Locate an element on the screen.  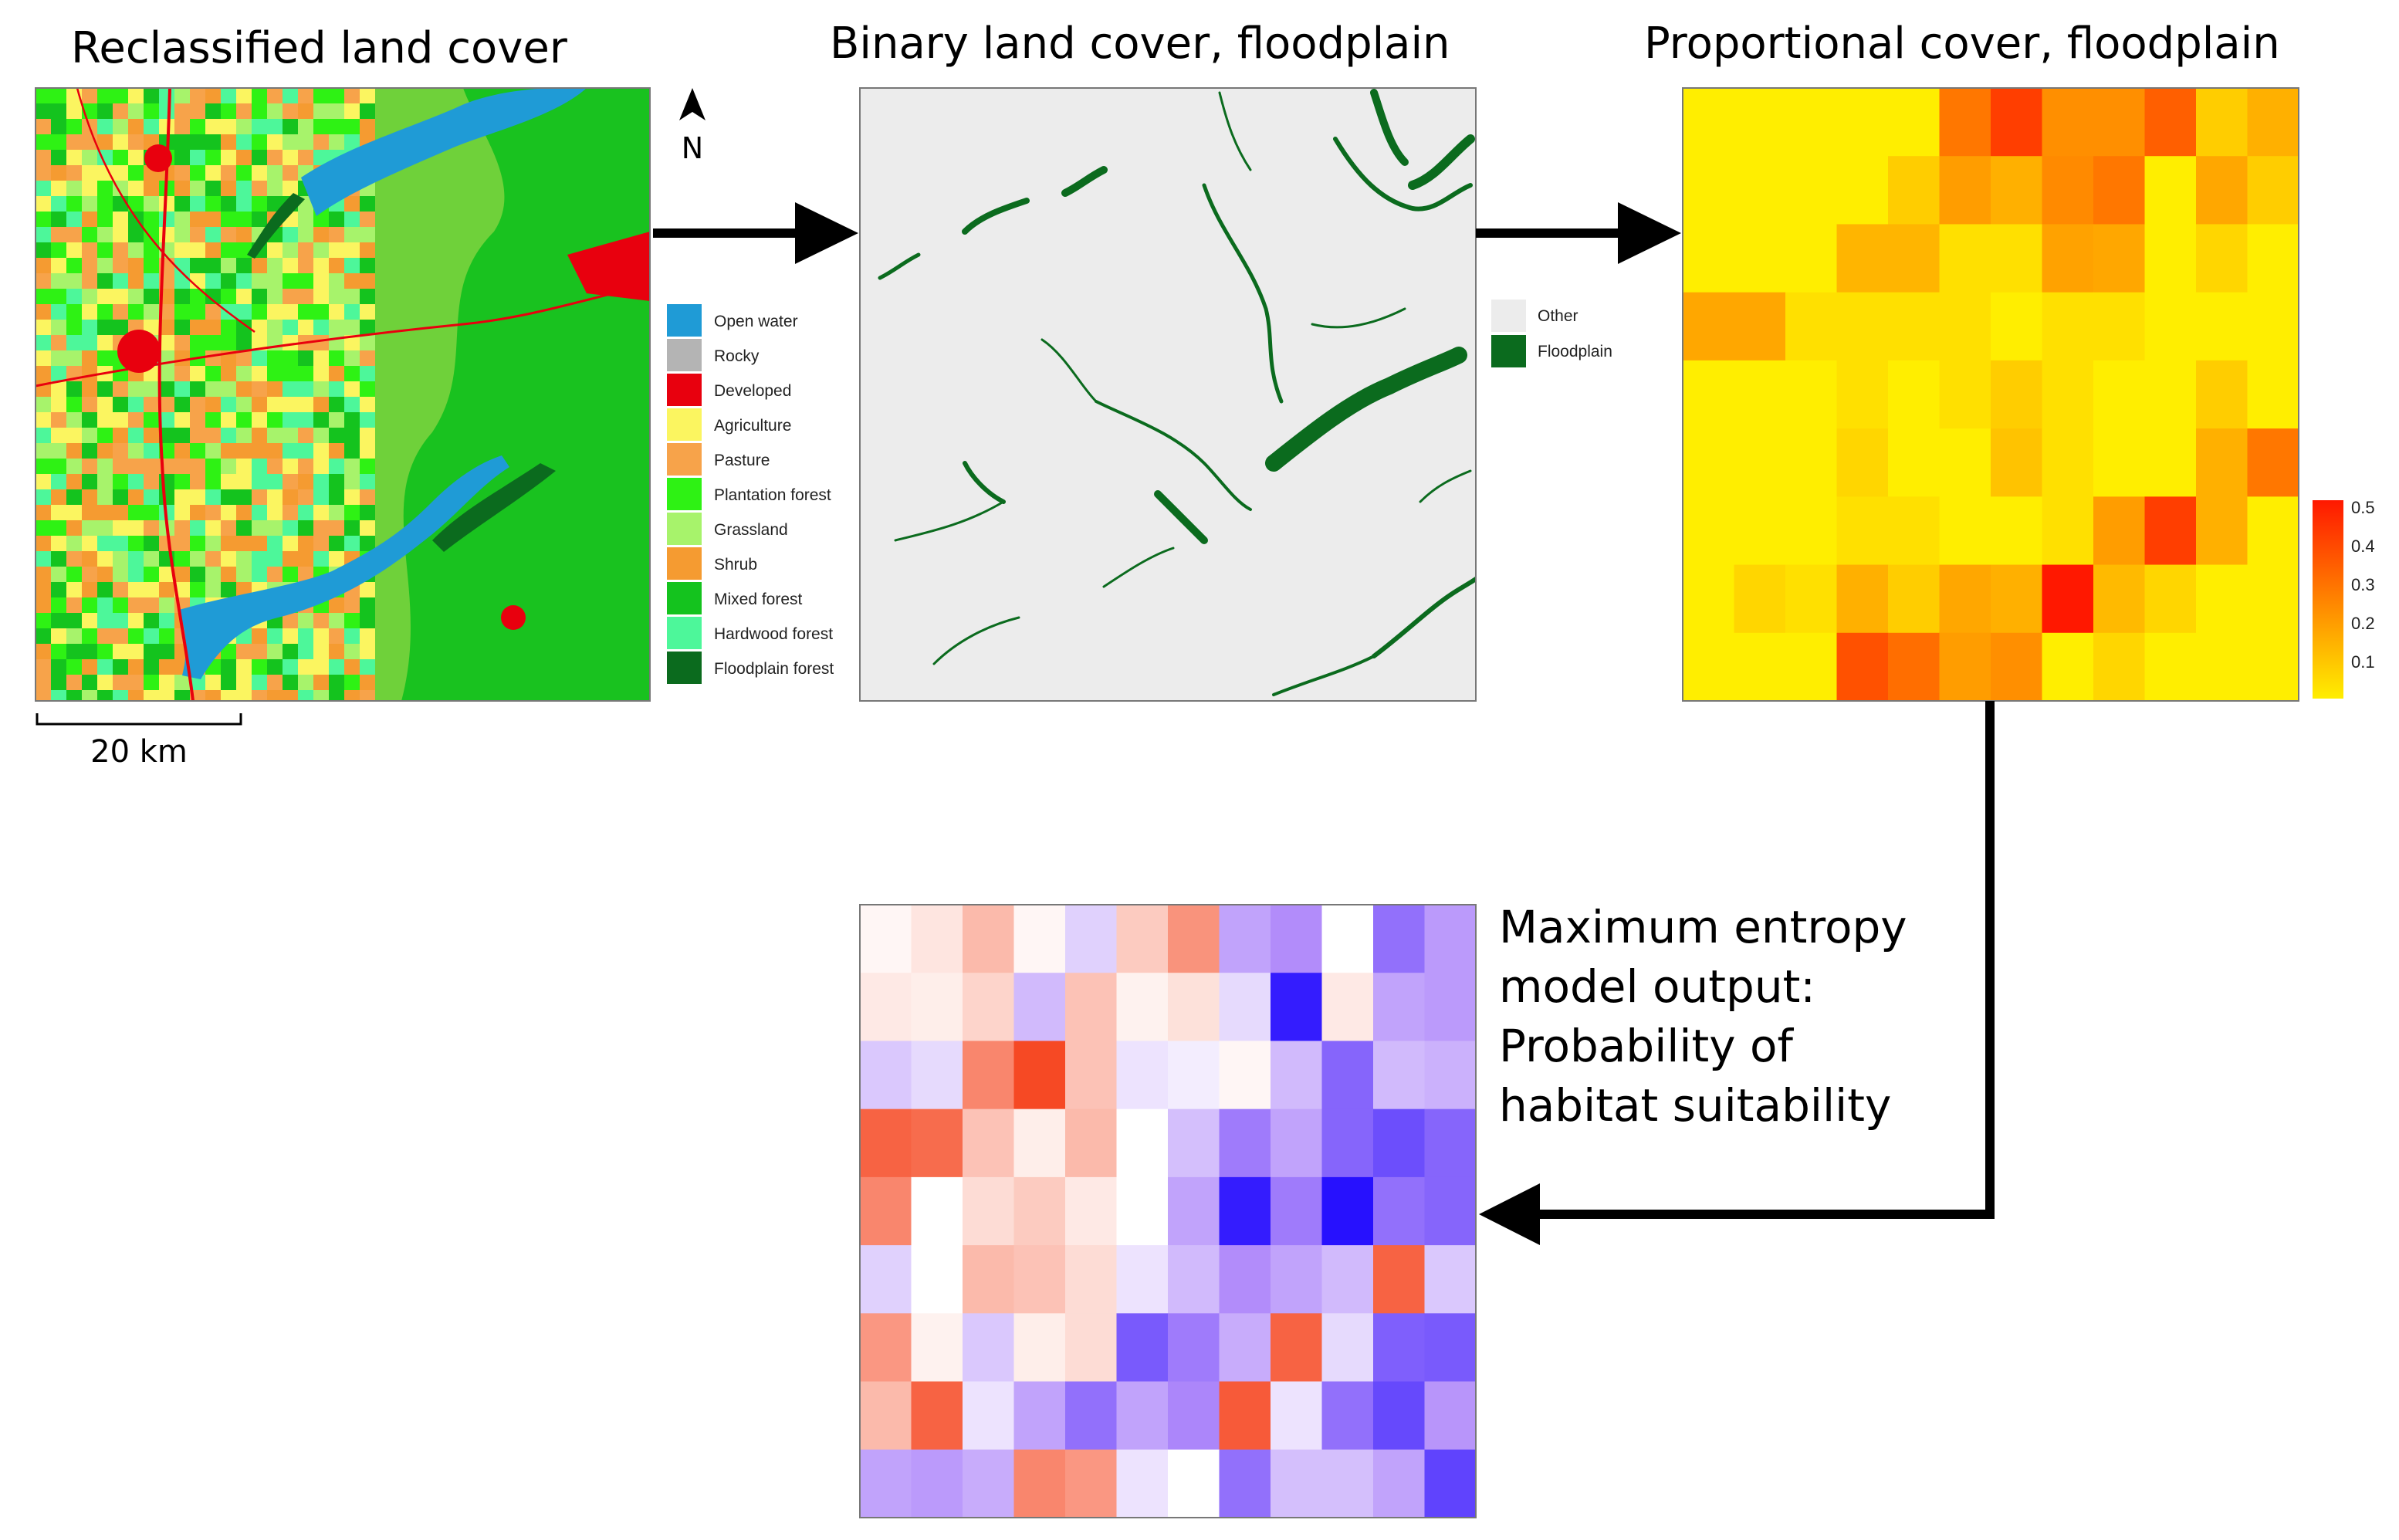
legend-label: Grassland is located at coordinates (751, 530).